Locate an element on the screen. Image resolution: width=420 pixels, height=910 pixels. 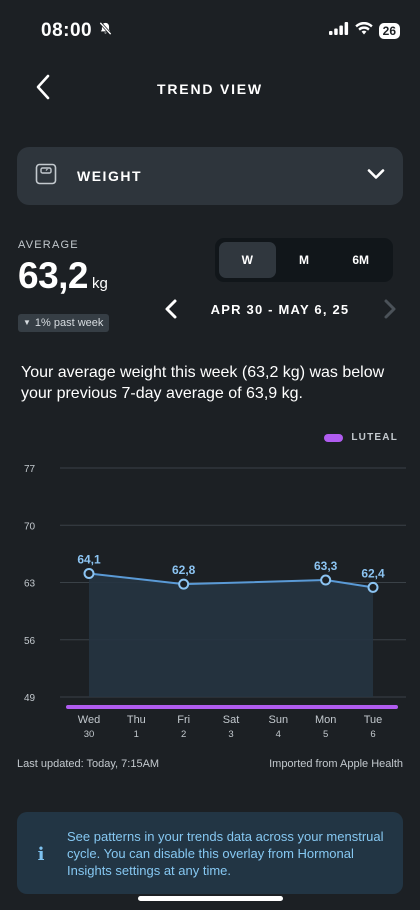
chevron-down-icon is located at coordinates (376, 176).